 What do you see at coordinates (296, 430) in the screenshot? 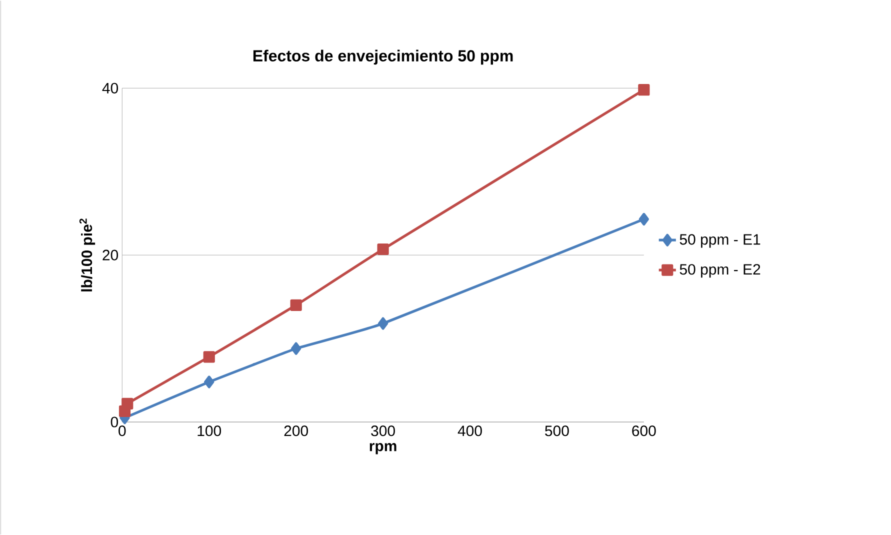
I see `x-tick-label: 200` at bounding box center [296, 430].